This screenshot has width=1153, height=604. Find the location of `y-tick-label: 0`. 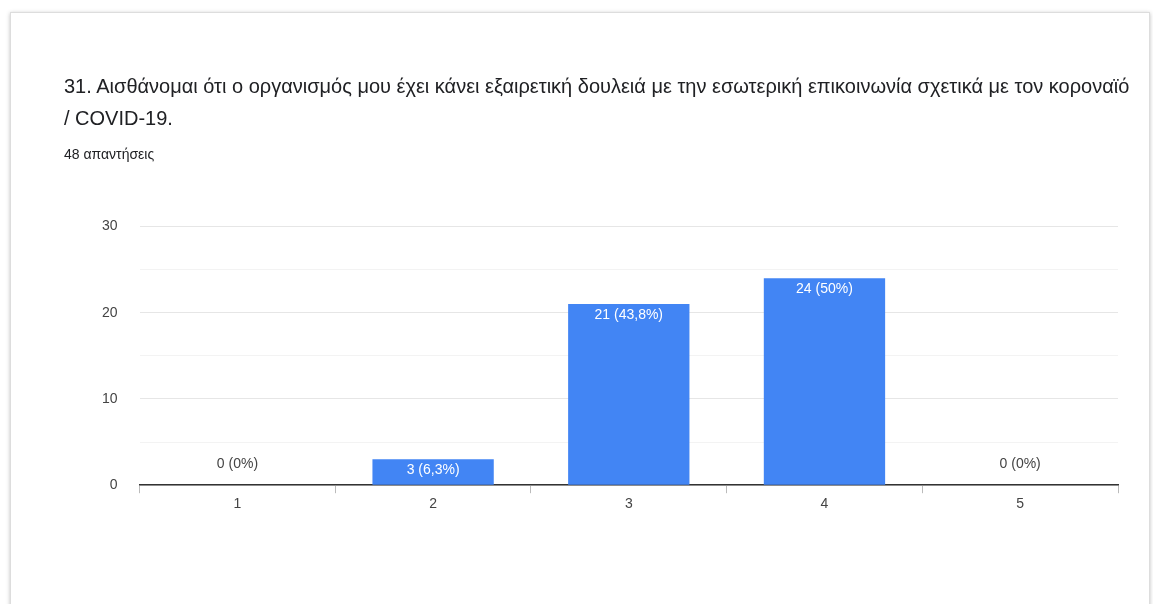

y-tick-label: 0 is located at coordinates (113, 484).